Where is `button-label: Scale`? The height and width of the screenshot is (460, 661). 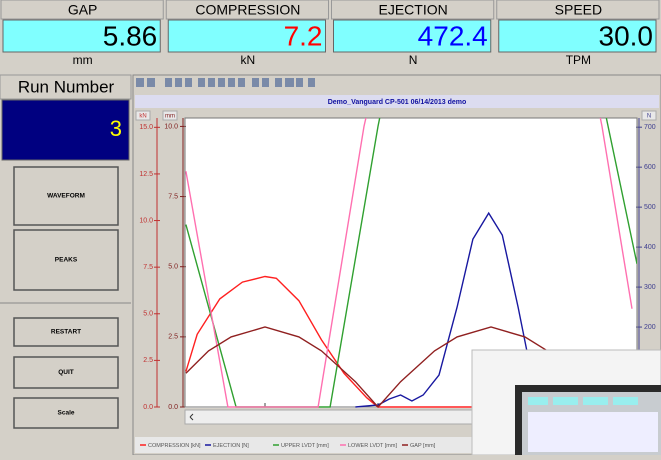
button-label: Scale is located at coordinates (66, 413).